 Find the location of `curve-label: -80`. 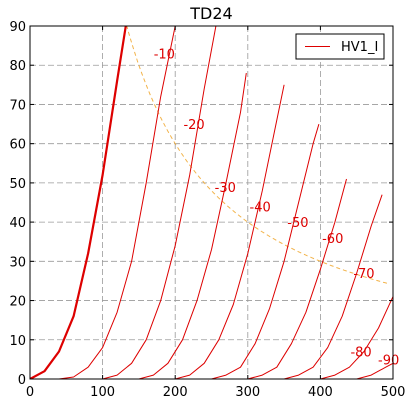

curve-label: -80 is located at coordinates (360, 353).